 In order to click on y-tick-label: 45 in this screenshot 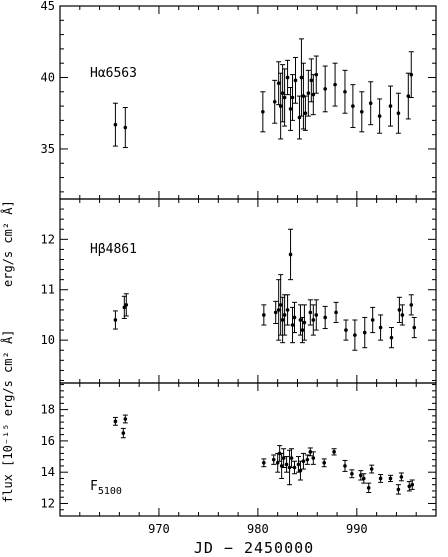, I will do `click(48, 6)`.